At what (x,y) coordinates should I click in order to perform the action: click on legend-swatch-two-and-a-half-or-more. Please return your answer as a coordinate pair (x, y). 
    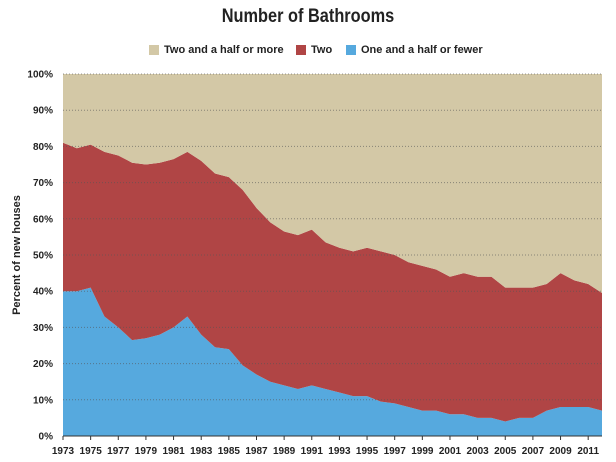
    Looking at the image, I should click on (154, 50).